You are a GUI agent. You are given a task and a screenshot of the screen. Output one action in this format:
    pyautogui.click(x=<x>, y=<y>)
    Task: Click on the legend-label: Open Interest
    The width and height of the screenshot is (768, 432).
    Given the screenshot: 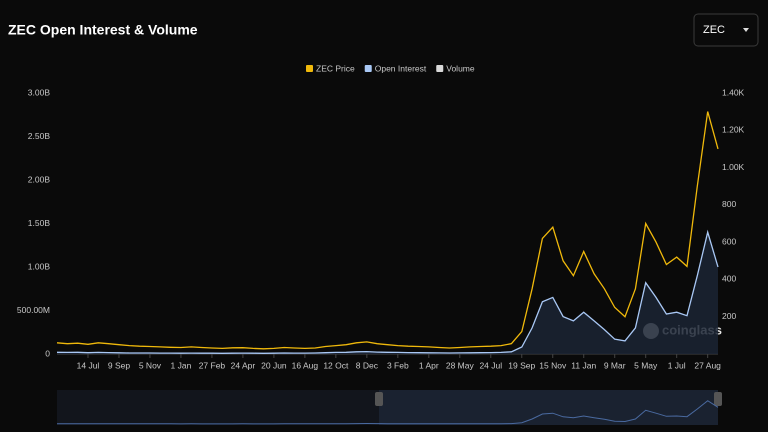 What is the action you would take?
    pyautogui.click(x=401, y=68)
    